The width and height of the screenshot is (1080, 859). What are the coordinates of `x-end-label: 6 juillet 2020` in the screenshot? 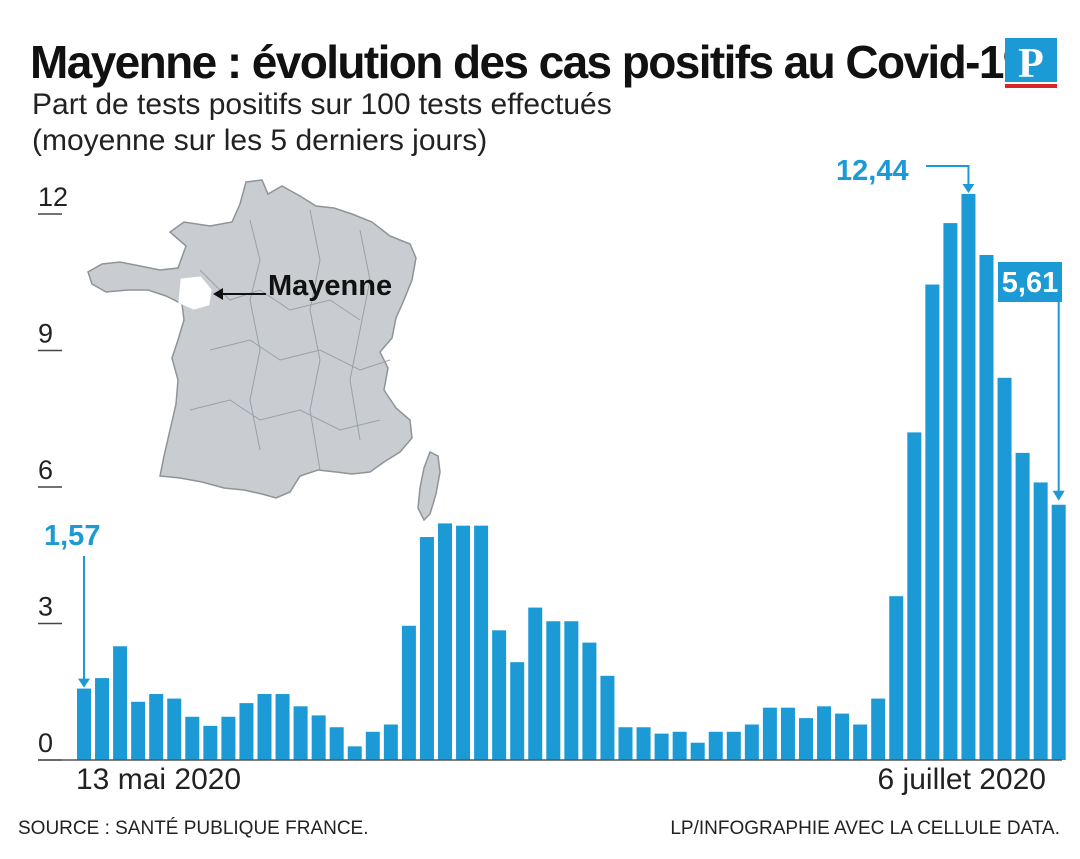 It's located at (962, 779).